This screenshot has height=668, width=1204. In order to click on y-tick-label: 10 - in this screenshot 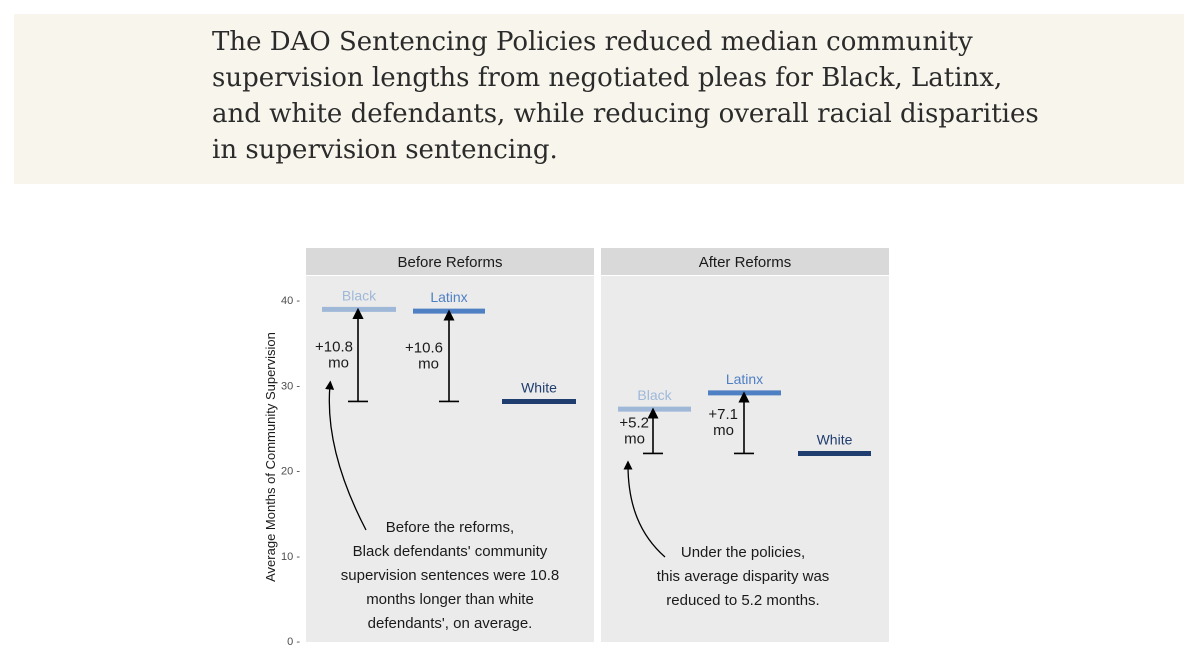, I will do `click(290, 557)`.